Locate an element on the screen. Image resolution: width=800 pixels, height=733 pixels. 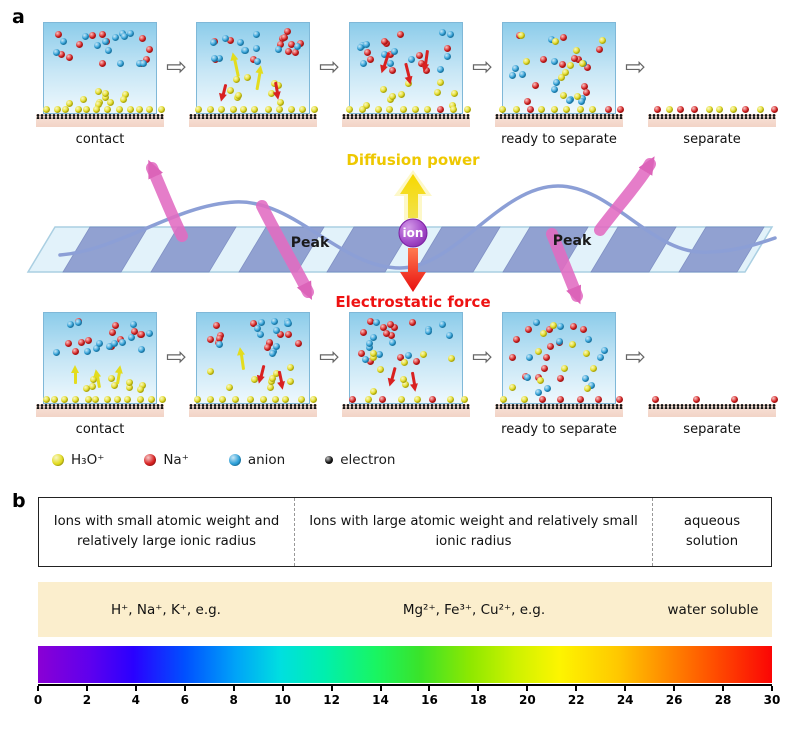
axis-tick-label: 14 is located at coordinates (380, 700).